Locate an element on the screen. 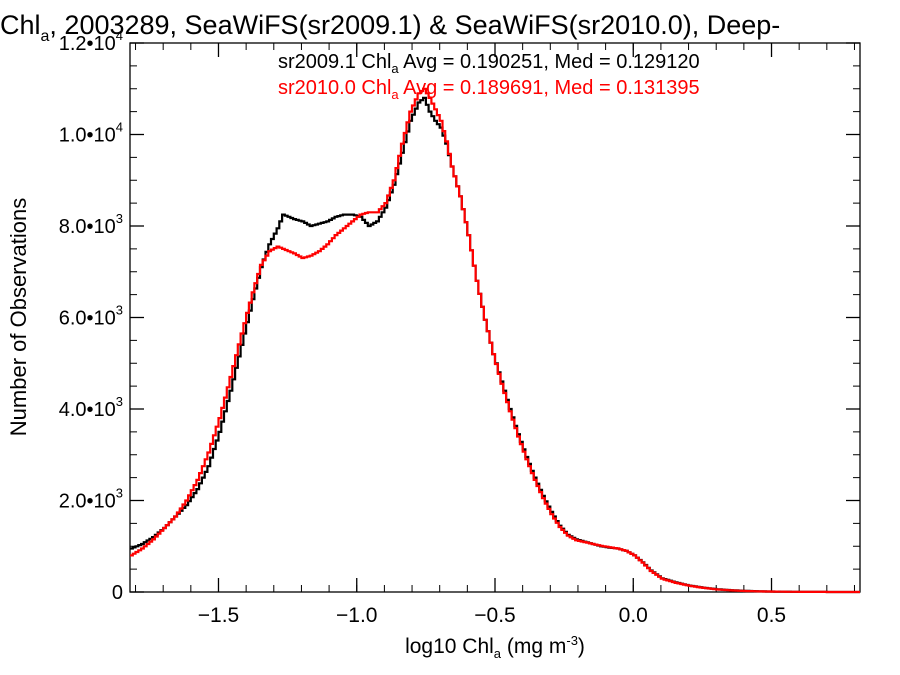 Image resolution: width=900 pixels, height=675 pixels. x-tick-label: −1.0 is located at coordinates (356, 615).